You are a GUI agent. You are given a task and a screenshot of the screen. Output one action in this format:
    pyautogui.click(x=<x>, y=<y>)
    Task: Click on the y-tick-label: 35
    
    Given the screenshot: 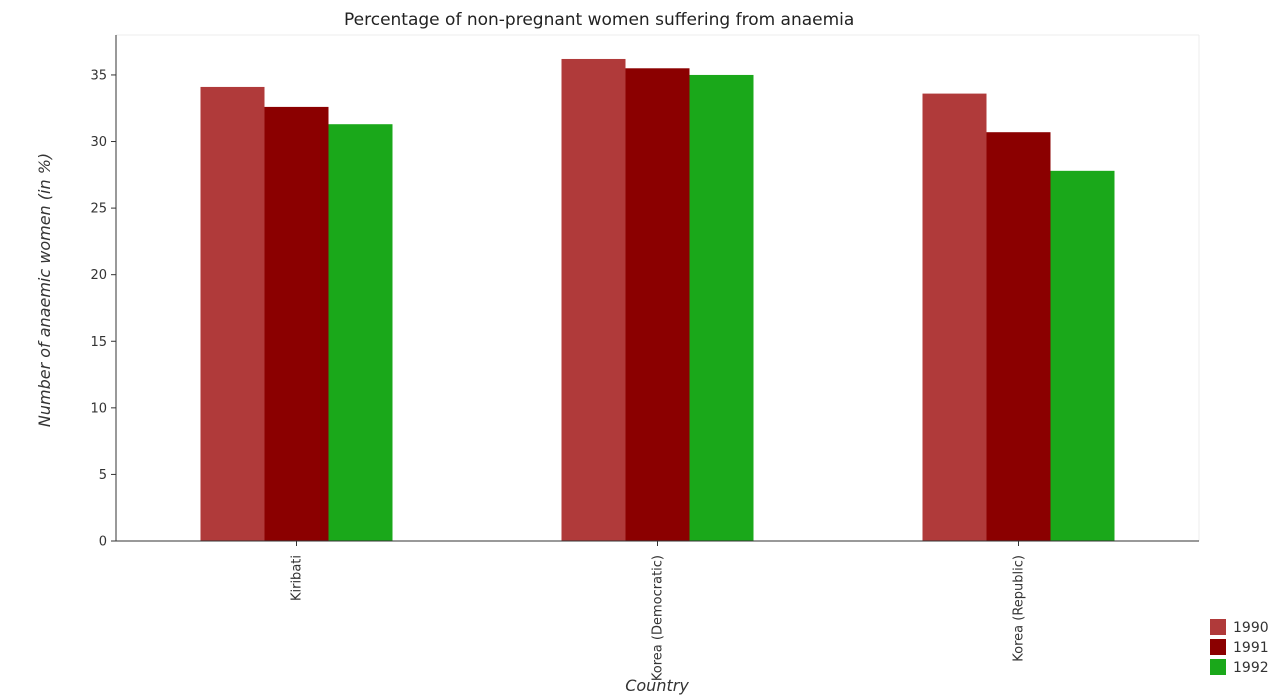 What is the action you would take?
    pyautogui.click(x=98, y=75)
    